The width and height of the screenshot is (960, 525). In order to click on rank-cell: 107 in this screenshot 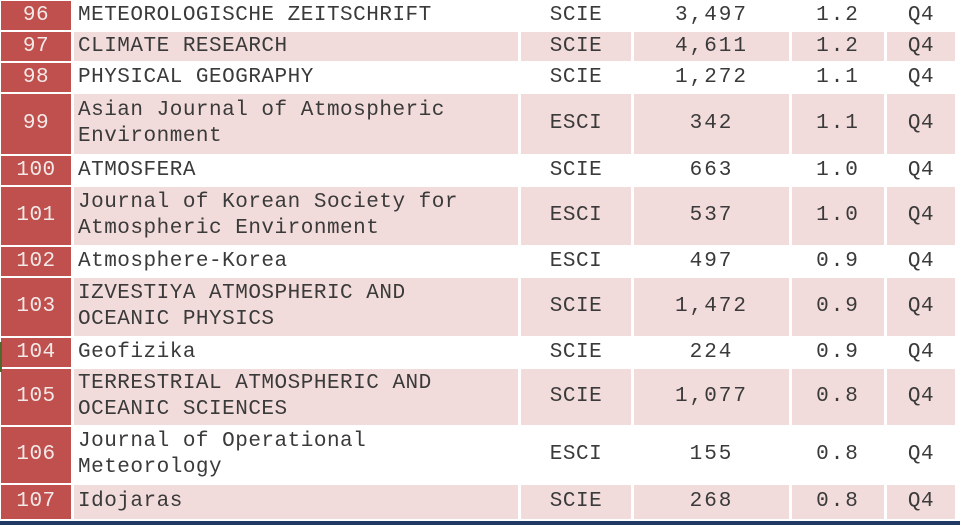, I will do `click(36, 502)`.